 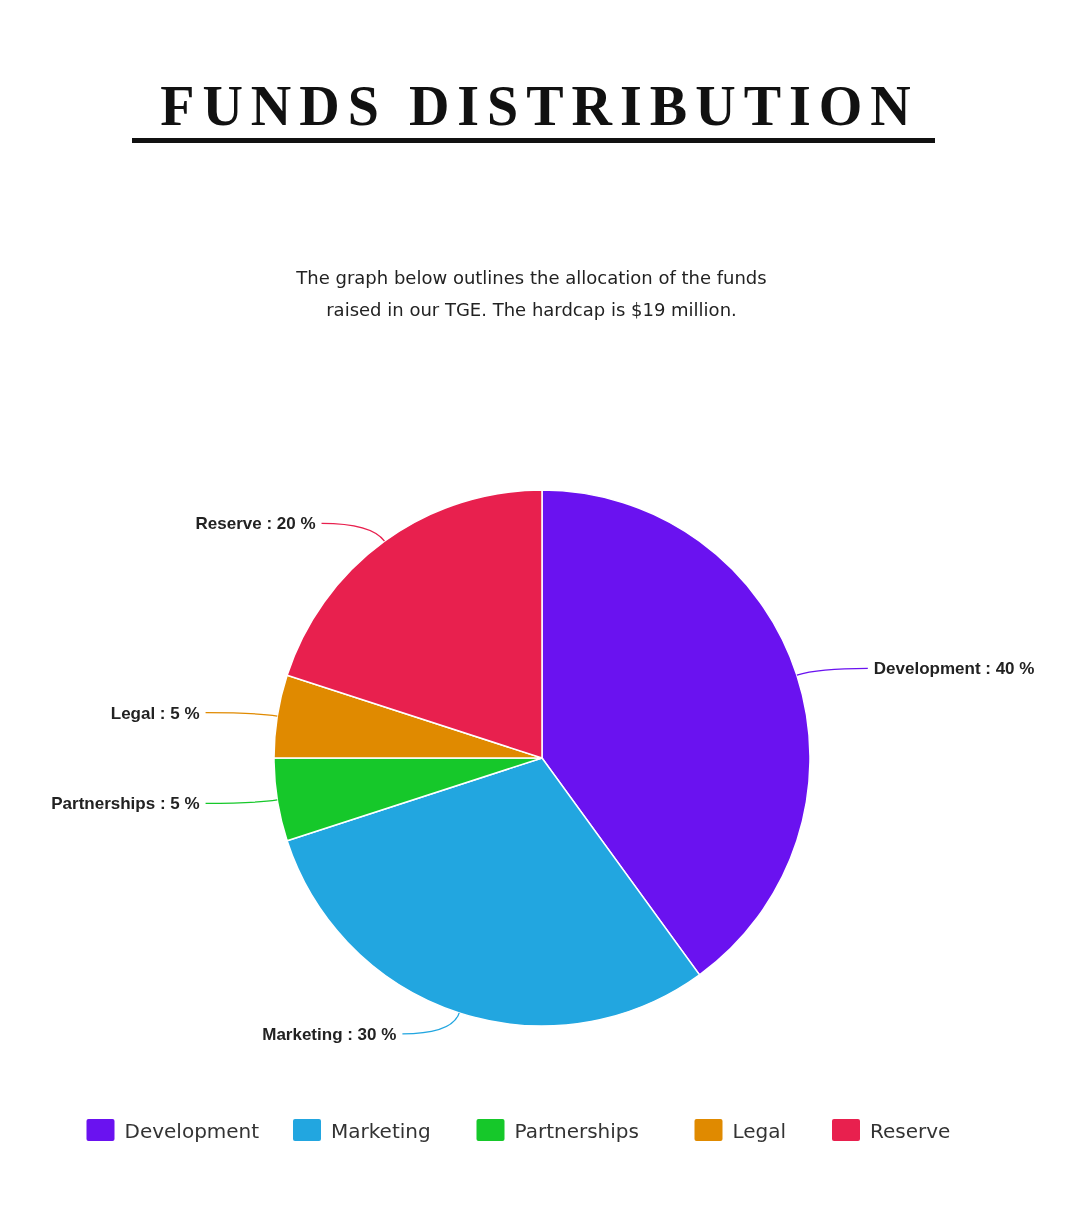 I want to click on data-label: Marketing : 30 %, so click(x=329, y=1034).